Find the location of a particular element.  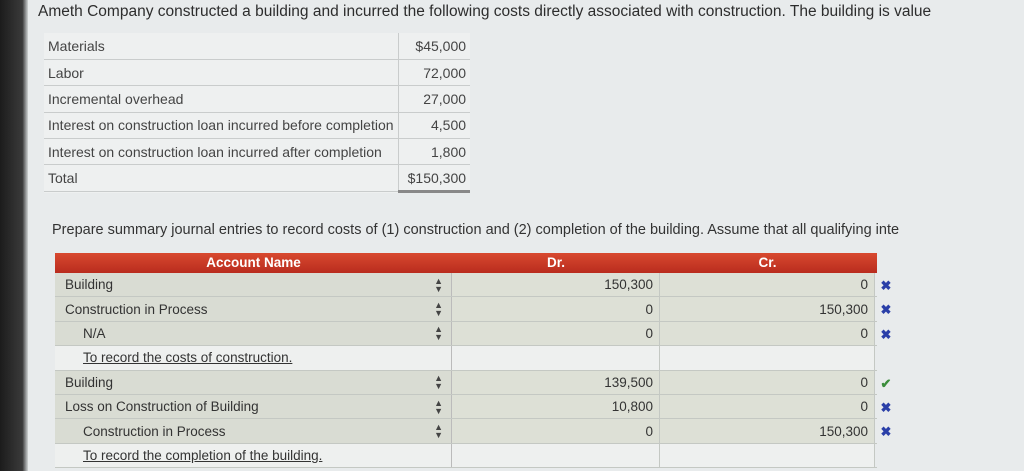

cost-row: Materials $45,000 is located at coordinates (257, 46).